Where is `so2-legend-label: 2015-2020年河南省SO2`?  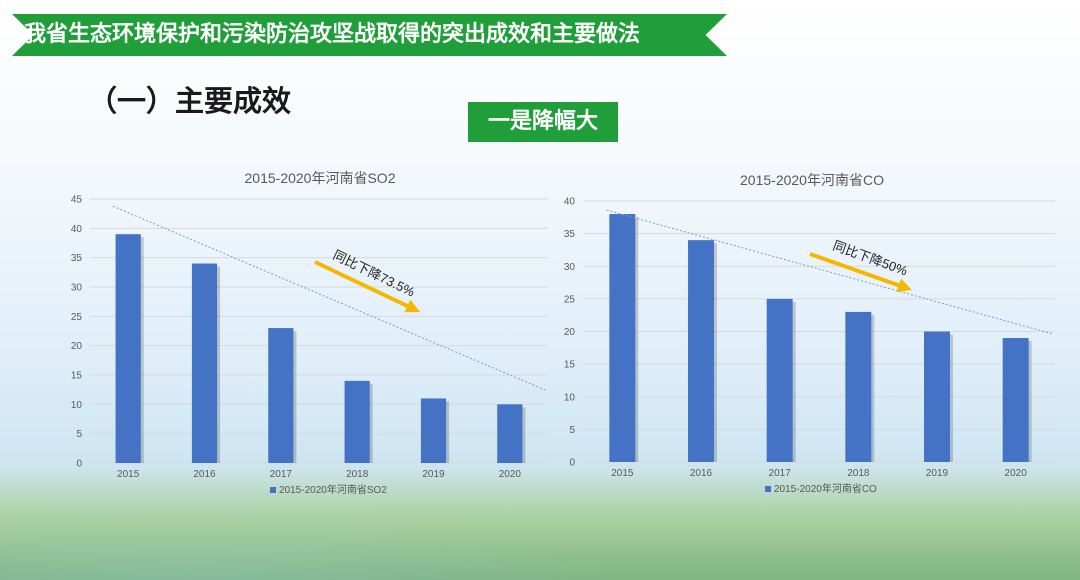
so2-legend-label: 2015-2020年河南省SO2 is located at coordinates (333, 489).